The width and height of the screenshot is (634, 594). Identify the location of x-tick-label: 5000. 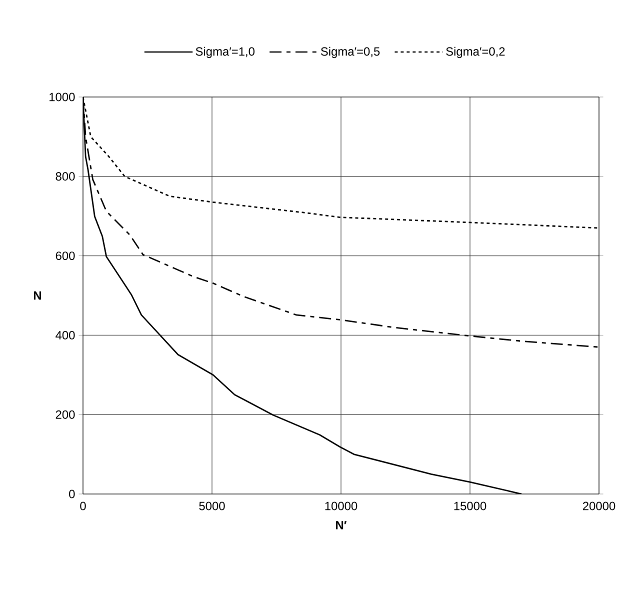
(212, 506).